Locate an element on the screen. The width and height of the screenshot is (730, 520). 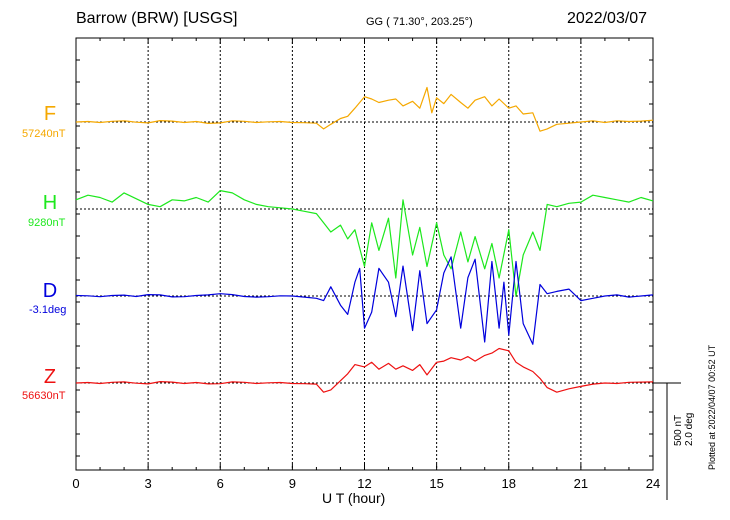
channel-label-z: Z is located at coordinates (50, 377).